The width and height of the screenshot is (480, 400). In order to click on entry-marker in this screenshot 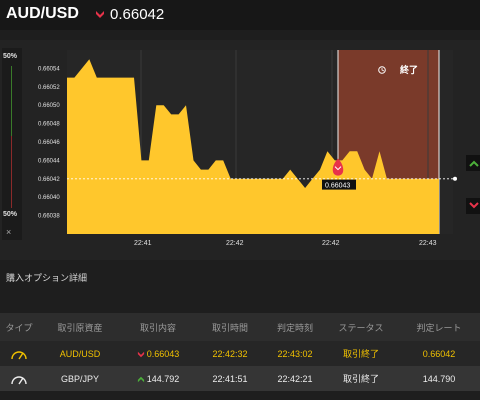, I will do `click(338, 167)`.